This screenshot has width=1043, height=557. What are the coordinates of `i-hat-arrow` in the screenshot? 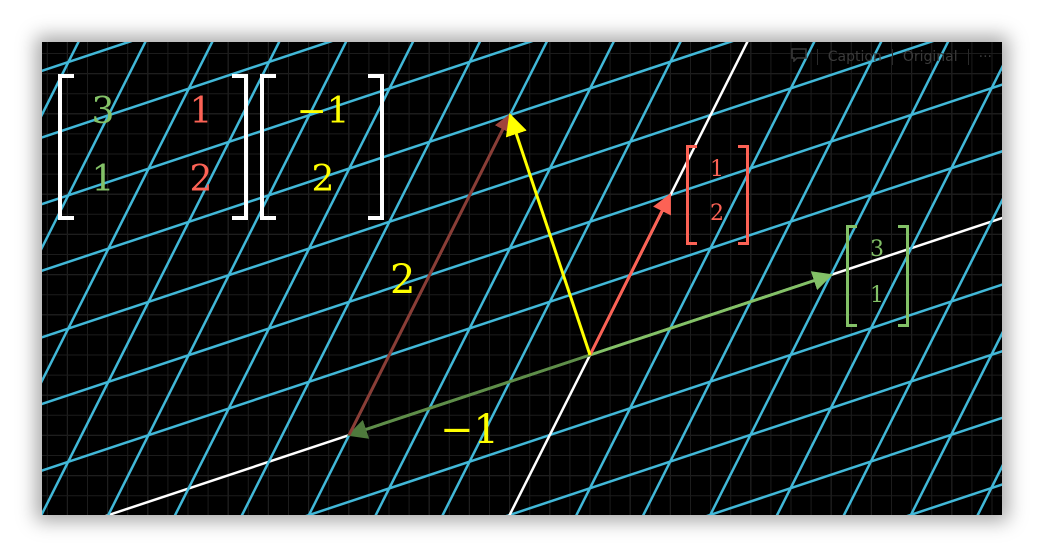 It's located at (711, 314).